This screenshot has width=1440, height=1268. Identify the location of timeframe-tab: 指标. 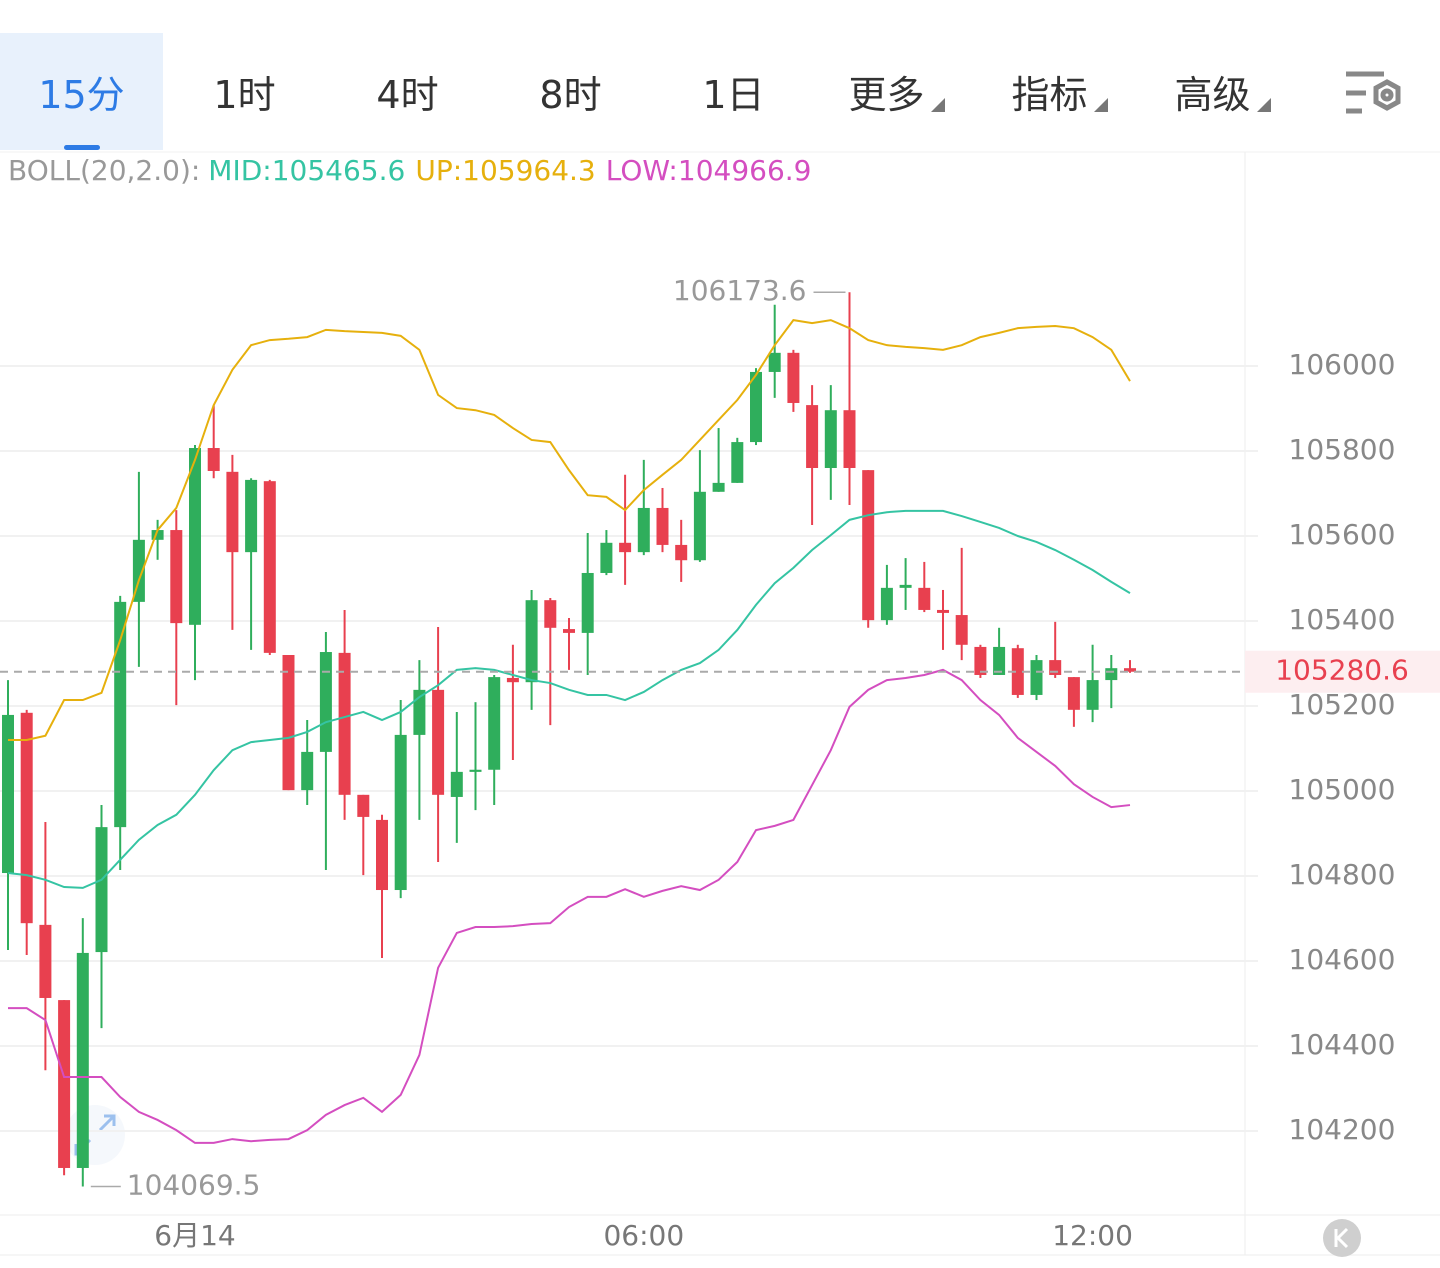
(1059, 91).